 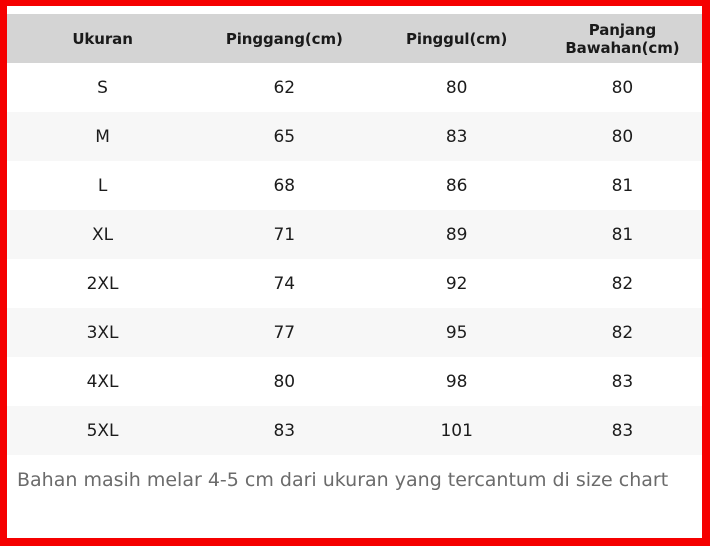 I want to click on table-row: XL 71 89 81, so click(x=354, y=234).